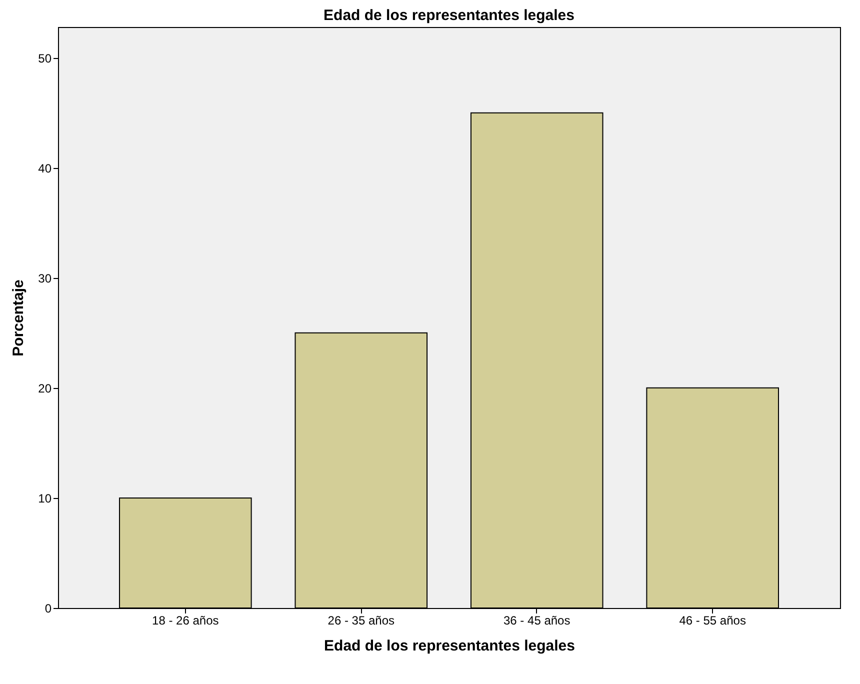  I want to click on x-tick-label: 46 - 55 años, so click(712, 621).